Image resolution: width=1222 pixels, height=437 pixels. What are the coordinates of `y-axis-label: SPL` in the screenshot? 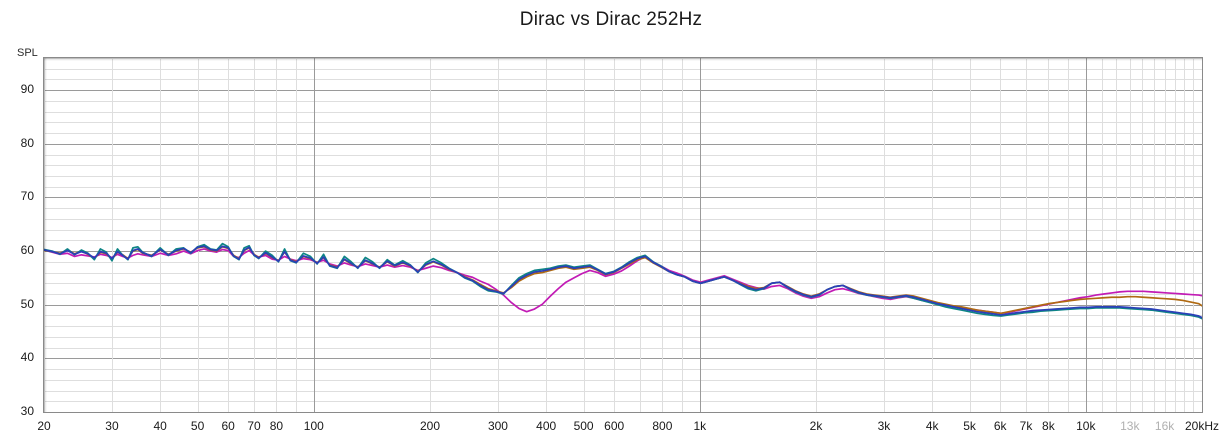 It's located at (27, 53).